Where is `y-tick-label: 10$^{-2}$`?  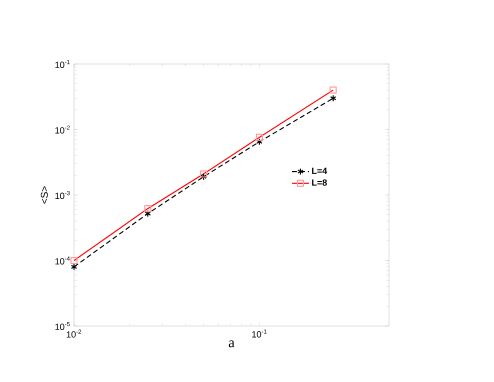 y-tick-label: 10$^{-2}$ is located at coordinates (62, 129).